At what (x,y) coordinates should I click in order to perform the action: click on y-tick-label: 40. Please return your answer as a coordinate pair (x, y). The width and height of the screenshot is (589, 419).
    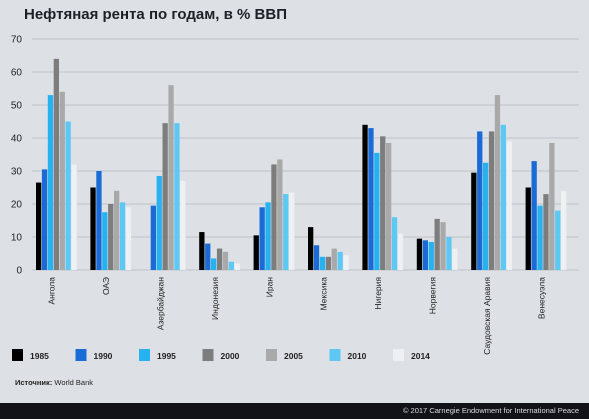
    Looking at the image, I should click on (17, 139).